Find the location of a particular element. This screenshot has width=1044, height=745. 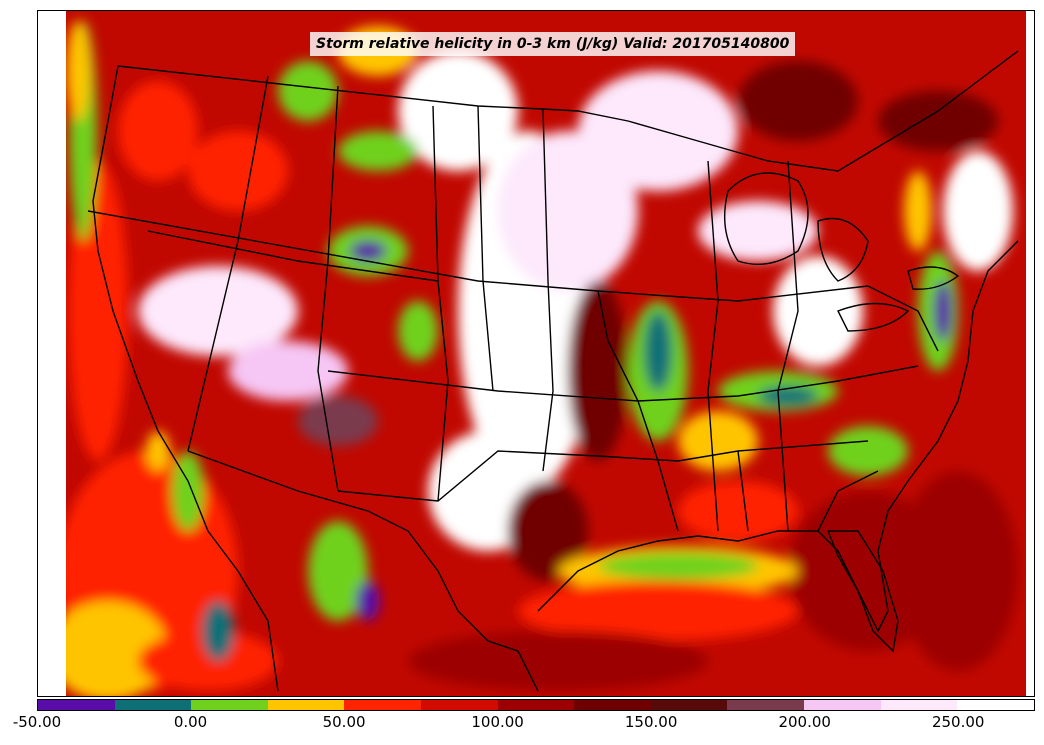

colorbar-labels: -50.00 0.00 50.00 100.00 150.00 200.00 250.00 is located at coordinates (522, 725).